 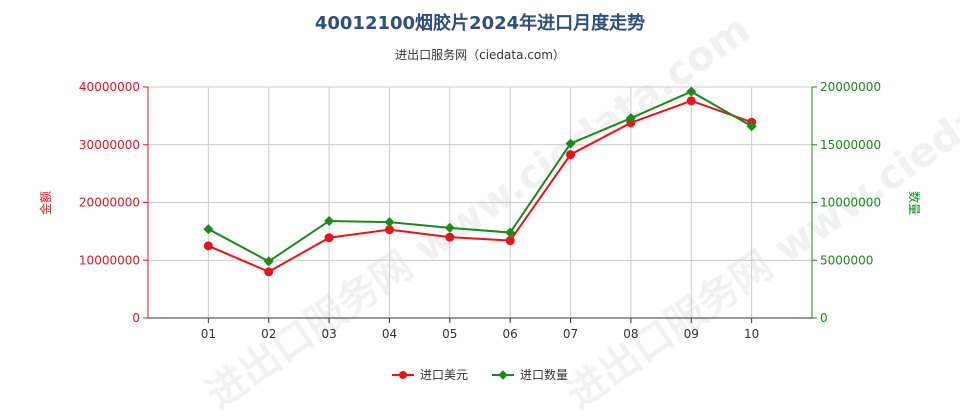 What do you see at coordinates (691, 334) in the screenshot?
I see `x-tick-label: 09` at bounding box center [691, 334].